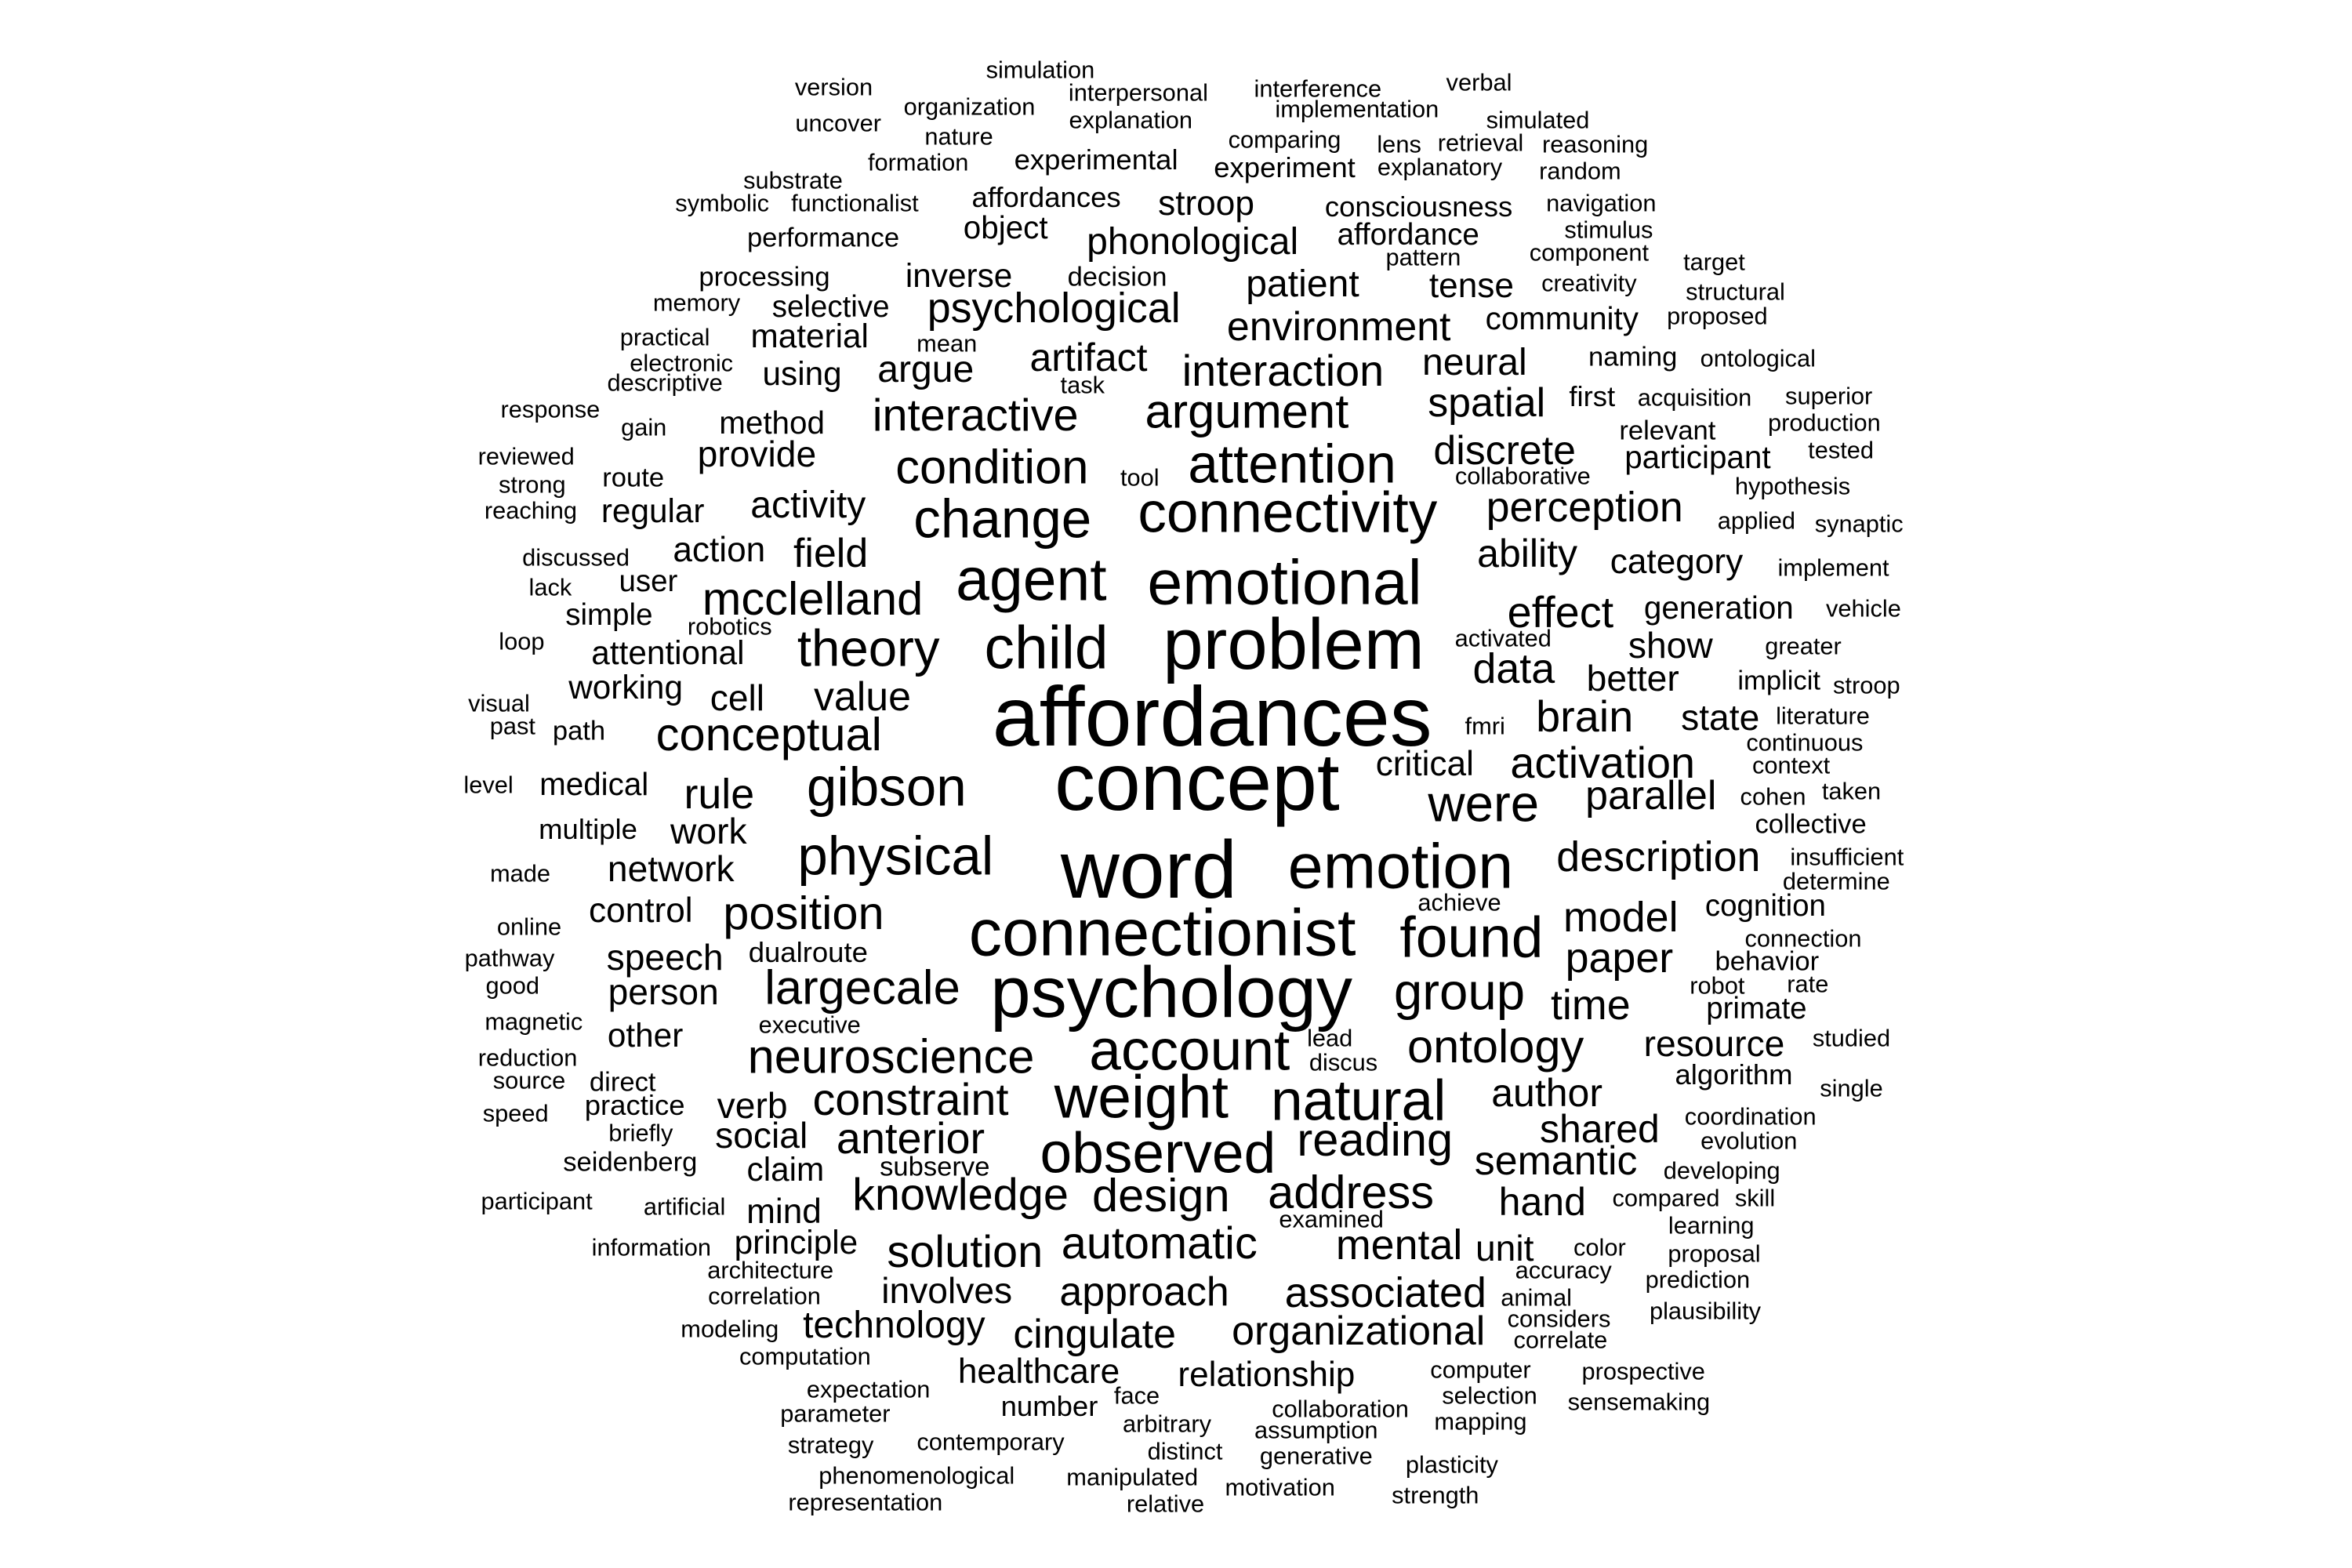  I want to click on cloud-word: collaboration, so click(1340, 1409).